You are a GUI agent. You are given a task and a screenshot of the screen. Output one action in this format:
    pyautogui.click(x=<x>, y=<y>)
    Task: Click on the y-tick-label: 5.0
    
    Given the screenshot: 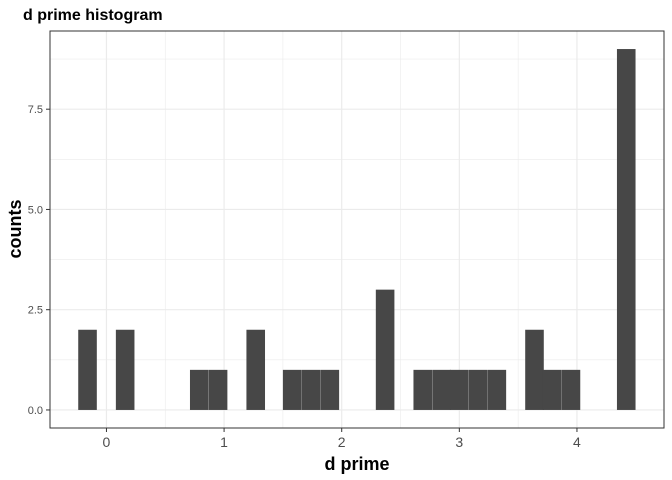 What is the action you would take?
    pyautogui.click(x=35, y=210)
    